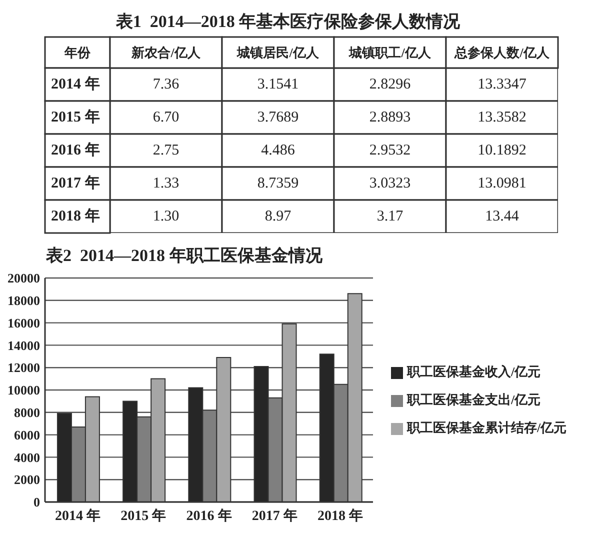 The height and width of the screenshot is (541, 606). Describe the element at coordinates (24, 300) in the screenshot. I see `y-tick-label: 18000` at that location.